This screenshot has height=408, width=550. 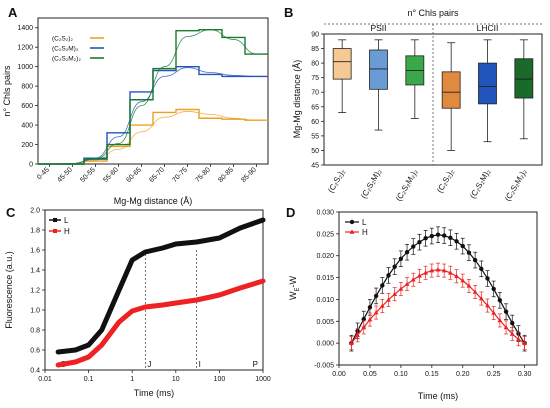 What do you see at coordinates (88, 175) in the screenshot?
I see `panel-a-xtick-label: 50-55` at bounding box center [88, 175].